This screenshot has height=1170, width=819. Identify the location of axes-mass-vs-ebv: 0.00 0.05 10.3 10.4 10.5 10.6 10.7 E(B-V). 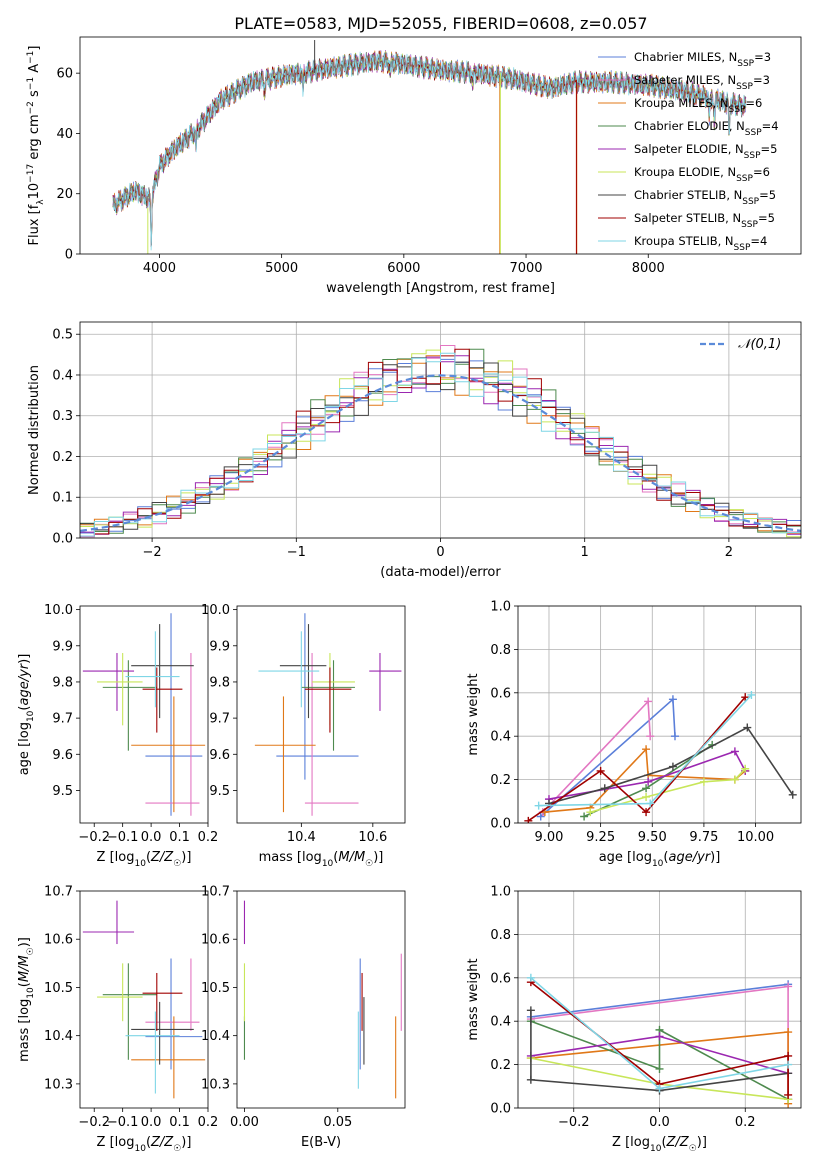
(303, 1017).